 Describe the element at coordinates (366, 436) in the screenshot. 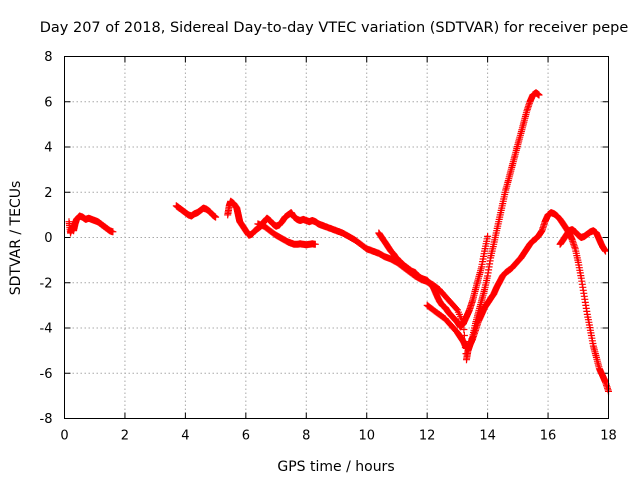

I see `x-tick-label: 10` at that location.